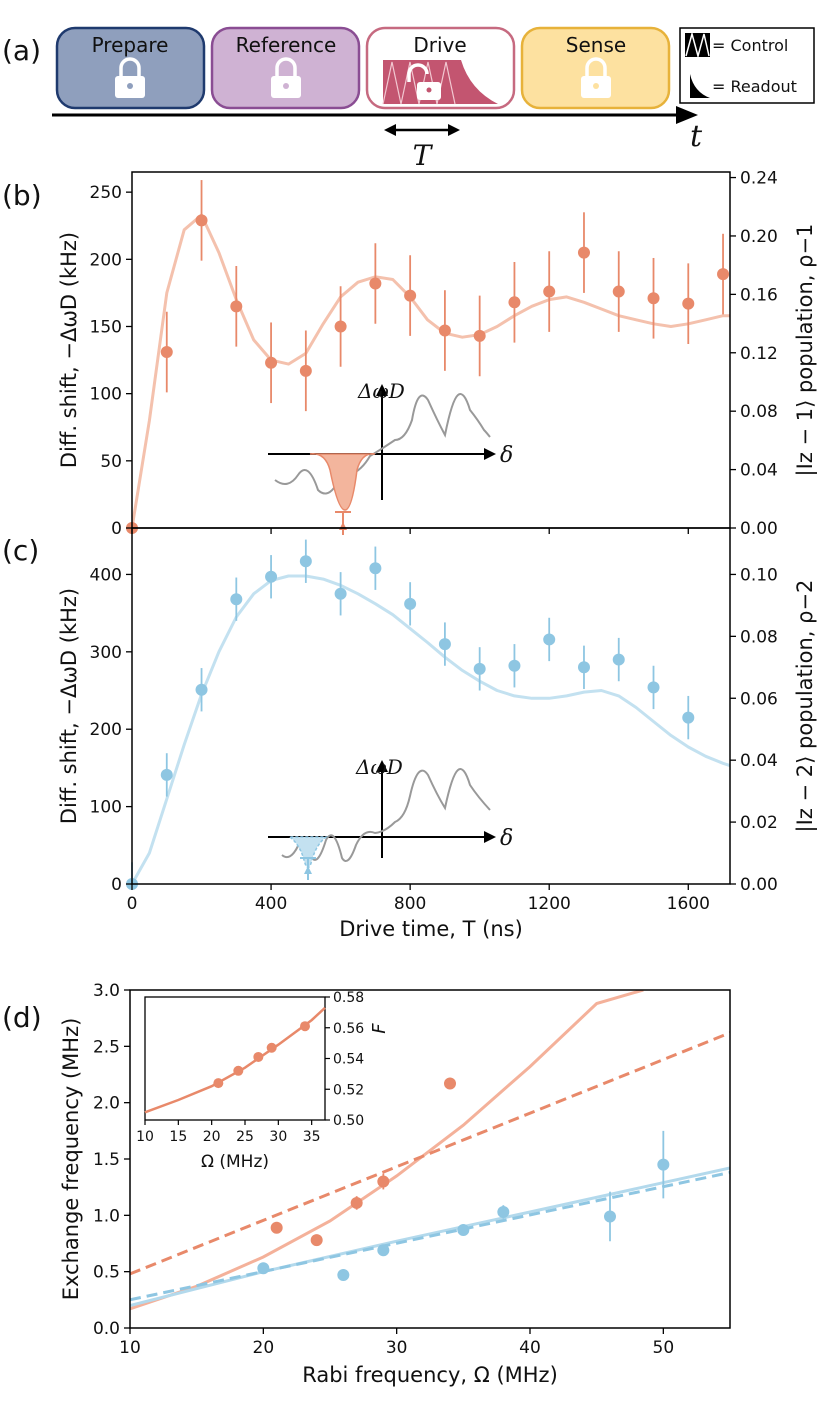 The width and height of the screenshot is (830, 1401). What do you see at coordinates (759, 354) in the screenshot?
I see `y-right-tick-label: 0.12` at bounding box center [759, 354].